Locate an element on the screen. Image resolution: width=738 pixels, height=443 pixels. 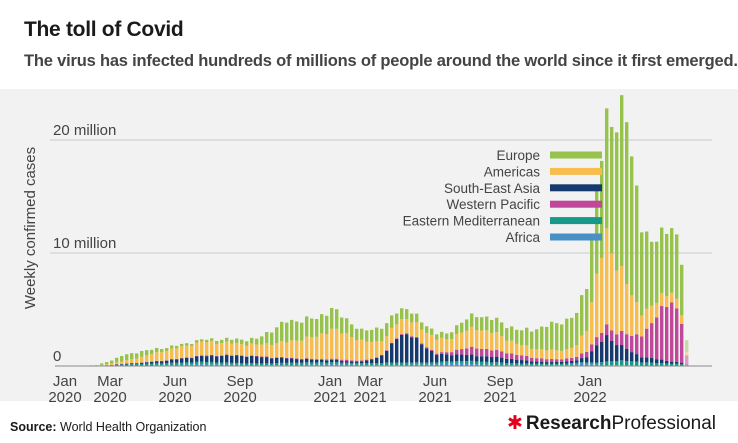
y-axis-tick-labels: 0 10 million 20 million is located at coordinates (84, 243).